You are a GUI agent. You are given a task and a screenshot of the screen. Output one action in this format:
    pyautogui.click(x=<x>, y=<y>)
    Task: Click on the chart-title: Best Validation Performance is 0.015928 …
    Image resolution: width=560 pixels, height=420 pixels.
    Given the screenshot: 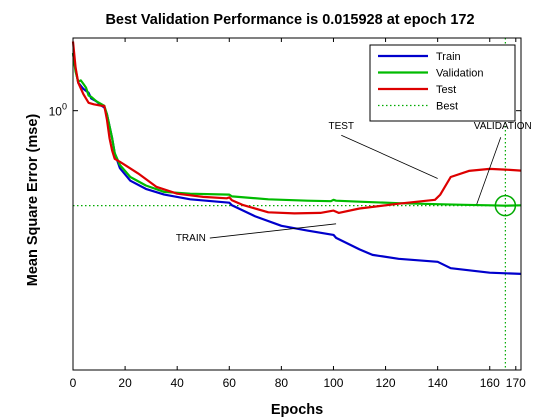 What is the action you would take?
    pyautogui.click(x=289, y=20)
    